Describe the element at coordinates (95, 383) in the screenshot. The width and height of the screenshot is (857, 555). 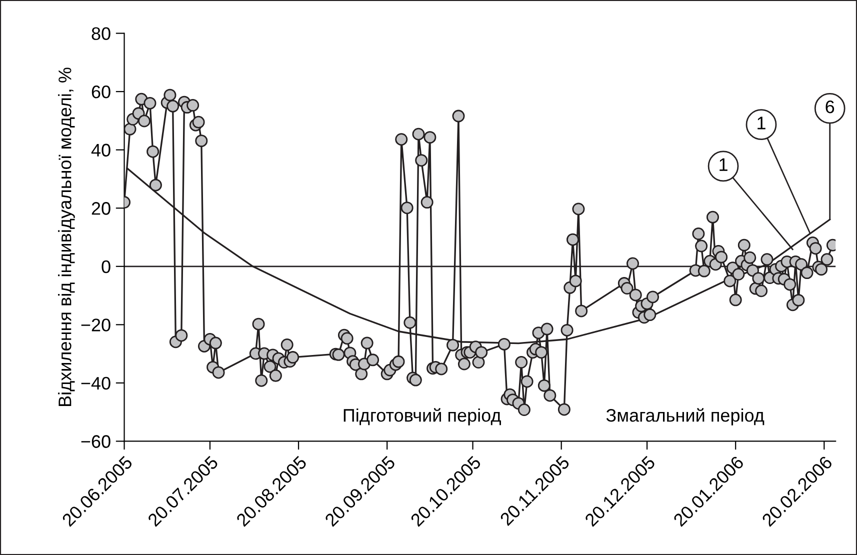
I see `y-tick-label: −40` at that location.